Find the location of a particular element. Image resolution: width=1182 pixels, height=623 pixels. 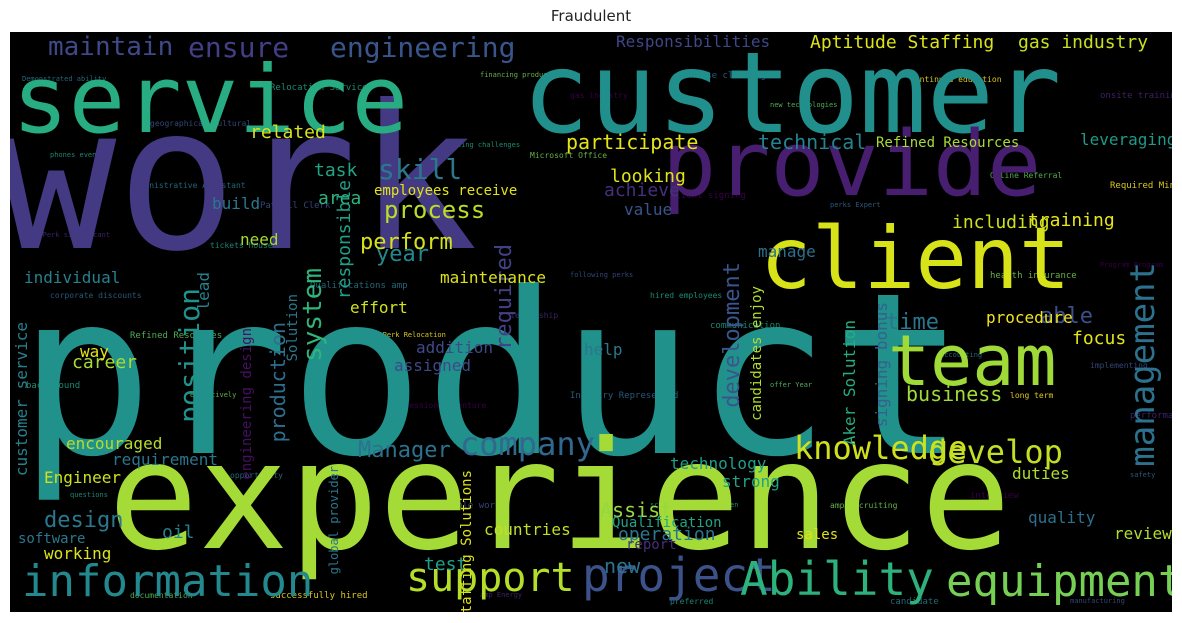

word-software: software is located at coordinates (52, 539).